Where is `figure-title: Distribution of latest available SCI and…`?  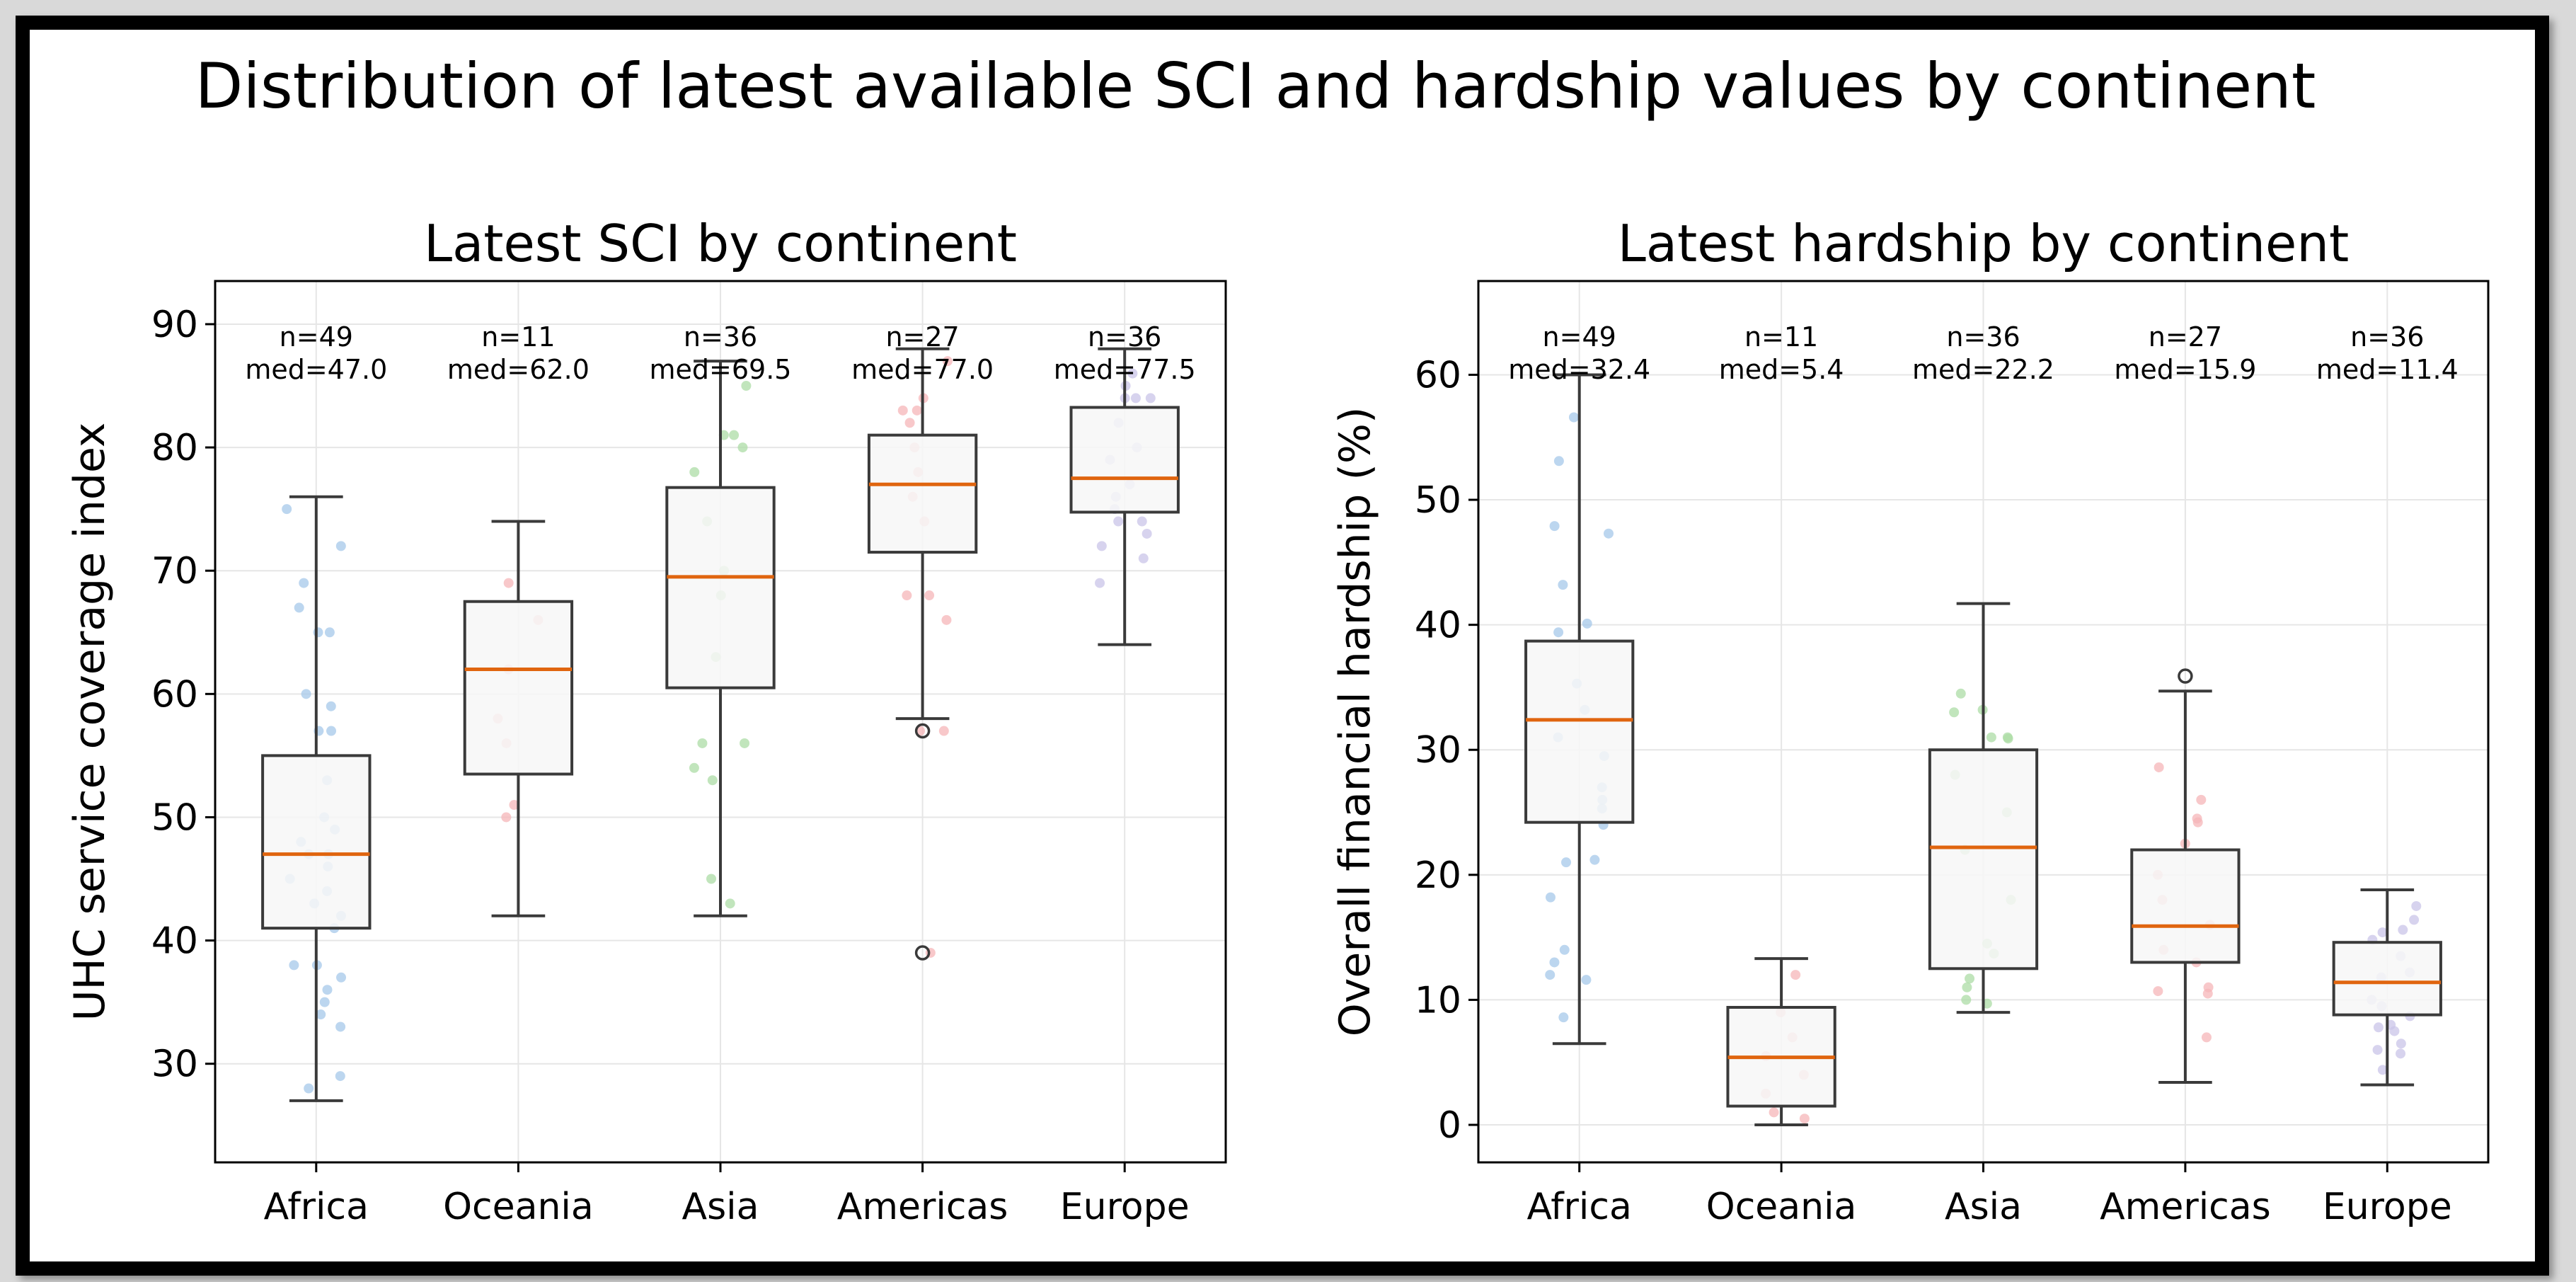 figure-title: Distribution of latest available SCI and… is located at coordinates (1255, 86).